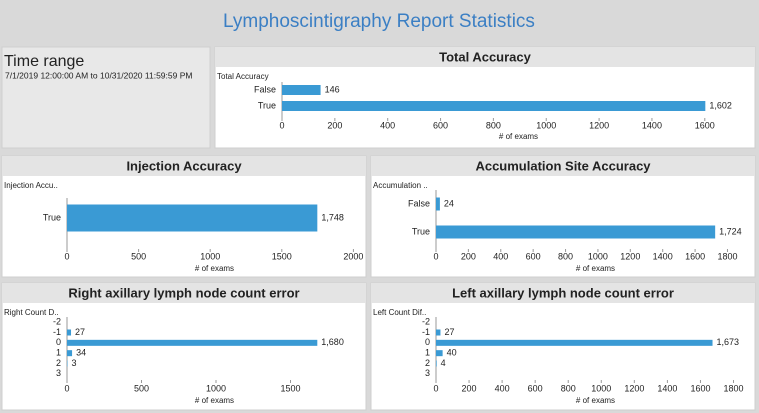 This screenshot has width=759, height=413. I want to click on value-label: 3, so click(73, 363).